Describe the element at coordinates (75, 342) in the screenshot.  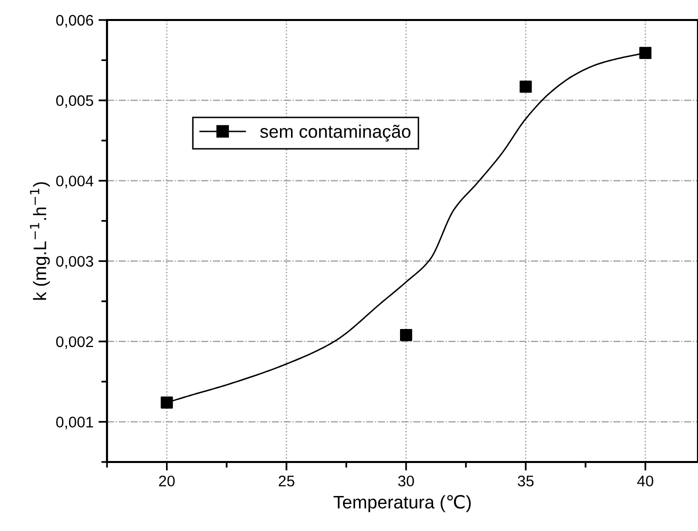
I see `y-tick-label: 0,002` at that location.